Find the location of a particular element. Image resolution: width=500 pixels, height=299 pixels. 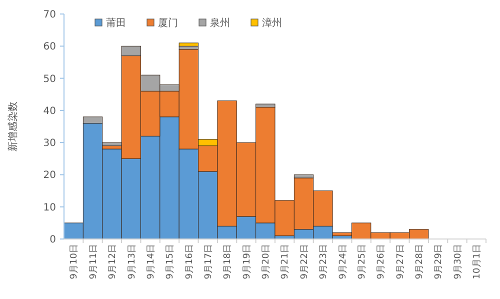

x-tick-label: 9月25日 is located at coordinates (362, 262).